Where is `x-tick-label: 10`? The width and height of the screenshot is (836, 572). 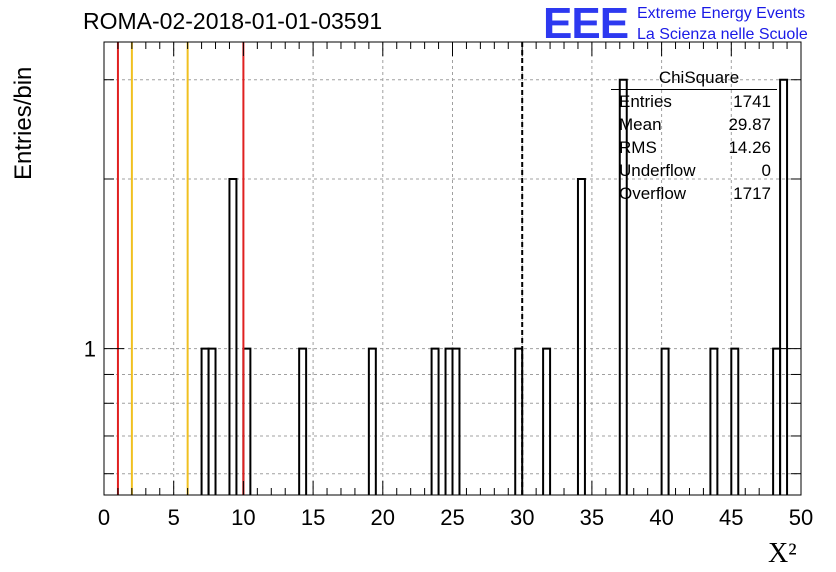
x-tick-label: 10 is located at coordinates (243, 517).